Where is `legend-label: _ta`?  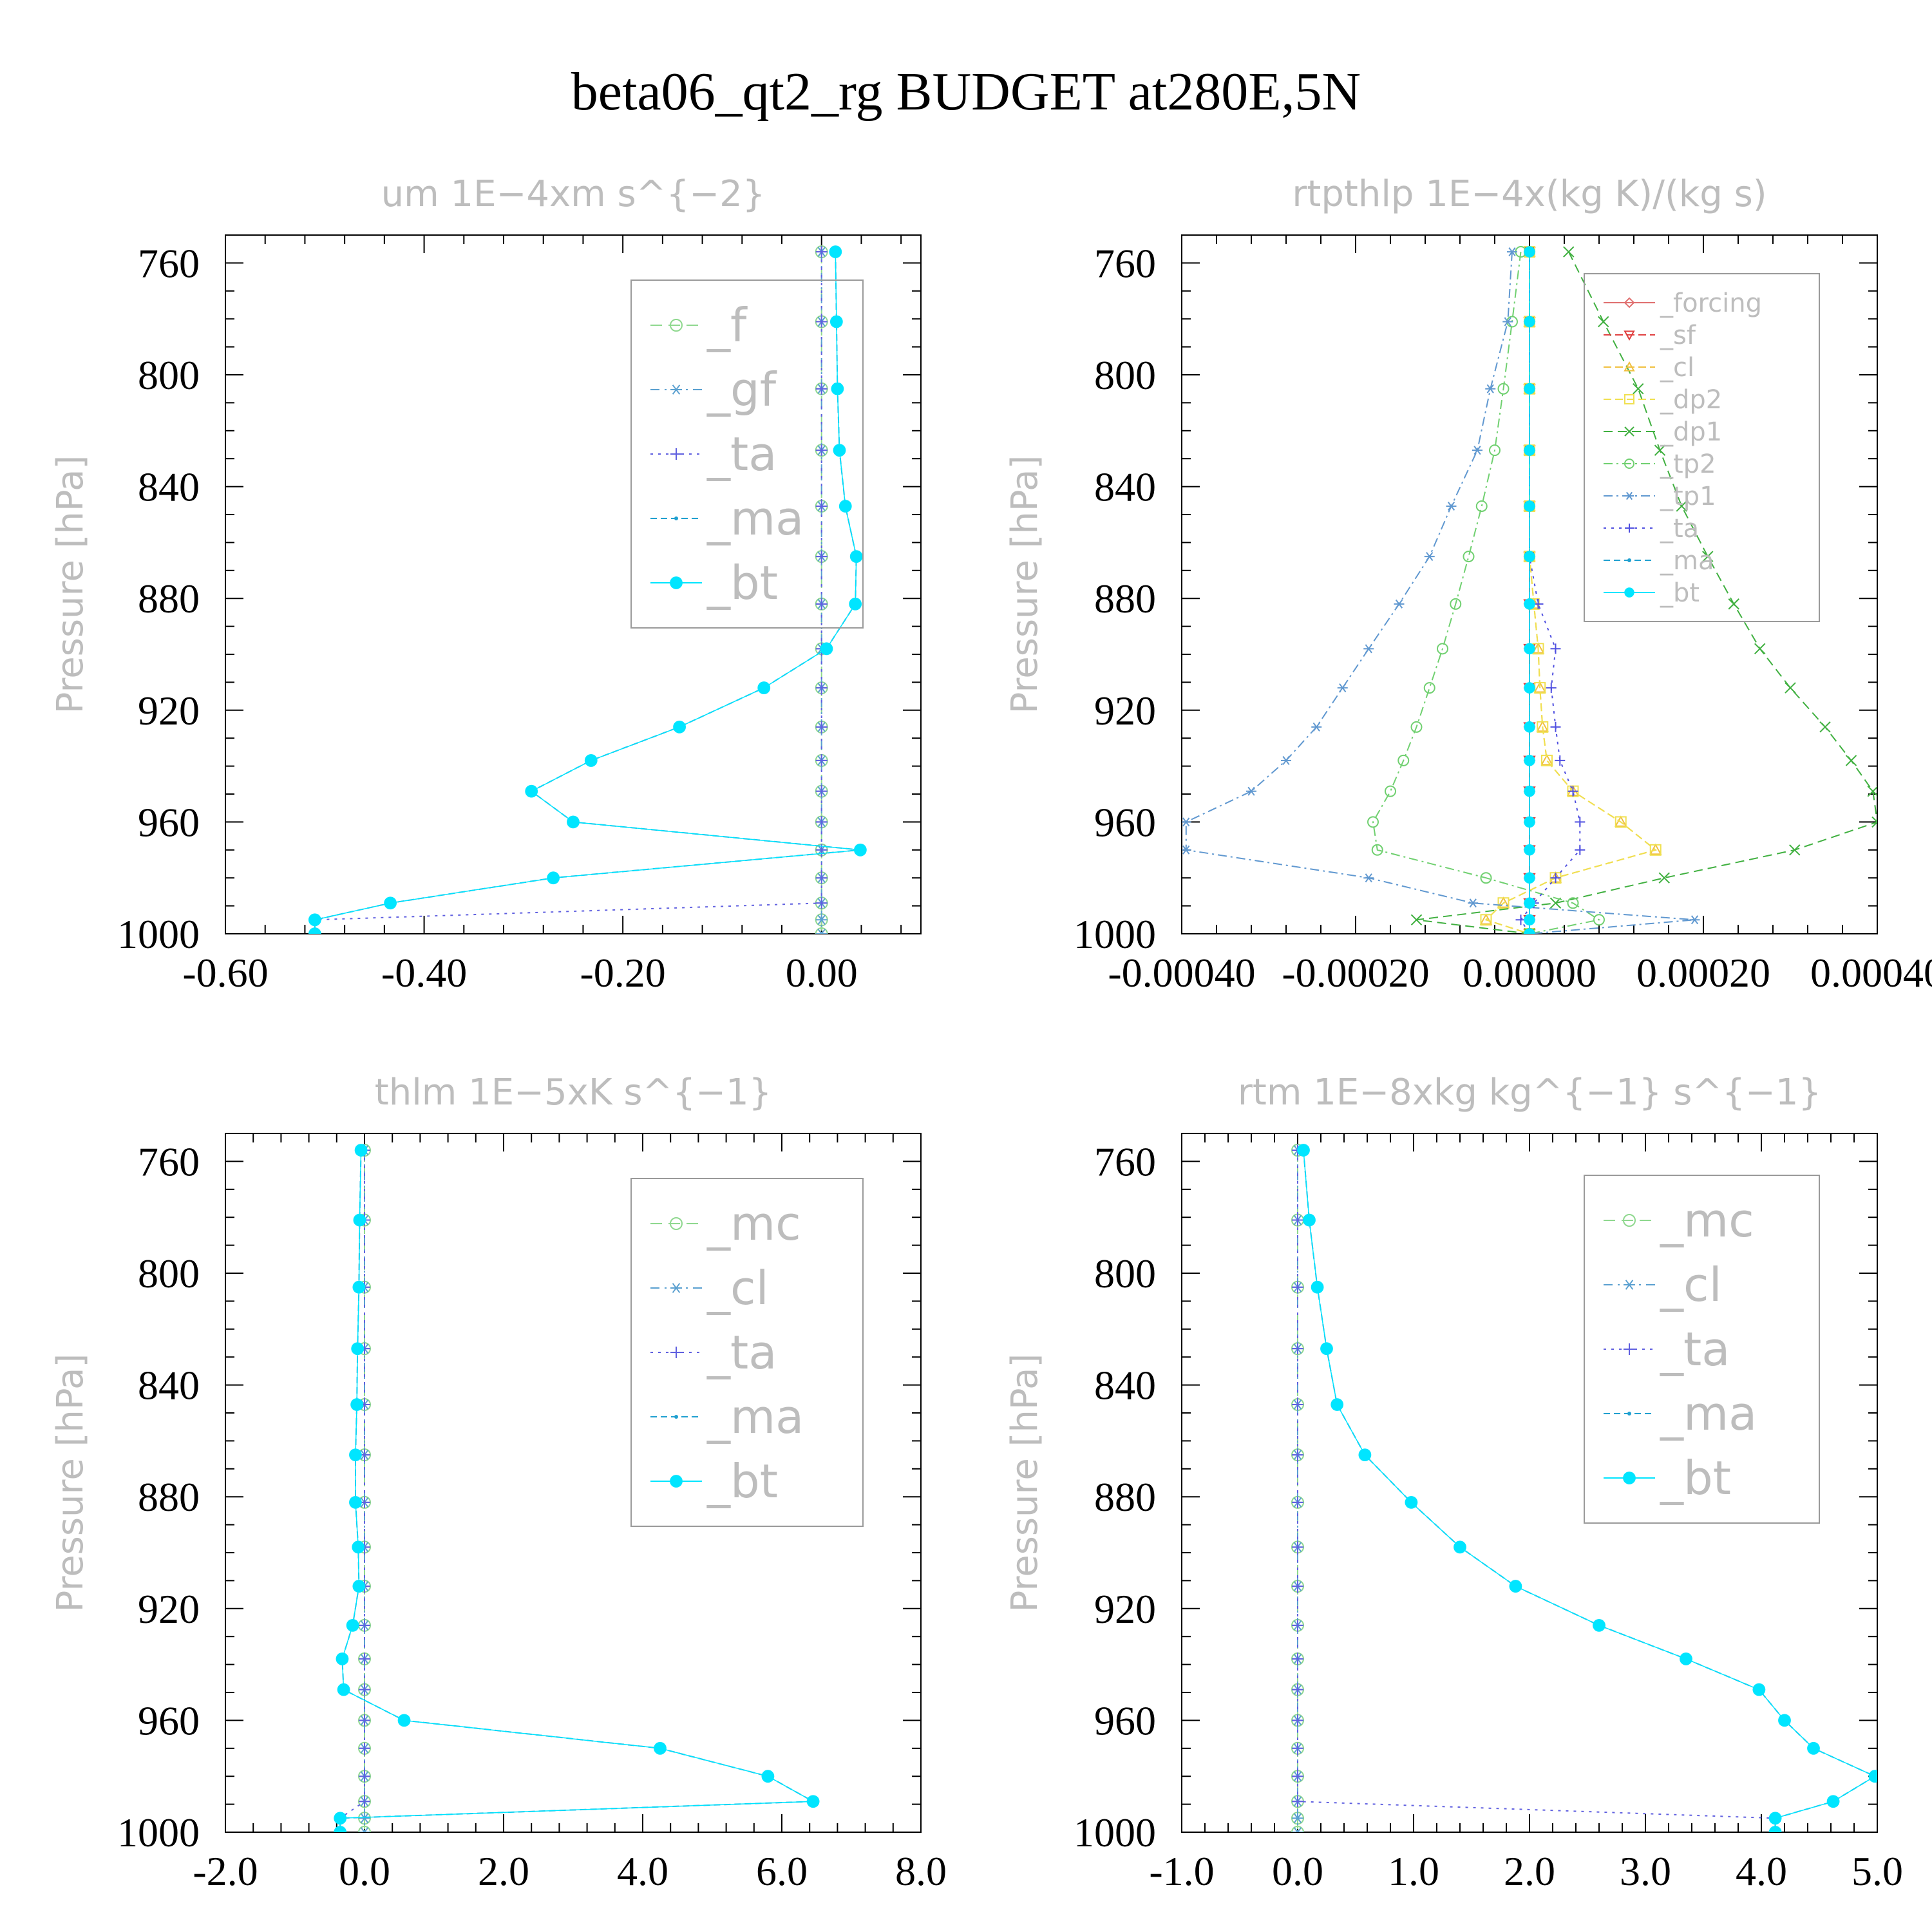 legend-label: _ta is located at coordinates (742, 454).